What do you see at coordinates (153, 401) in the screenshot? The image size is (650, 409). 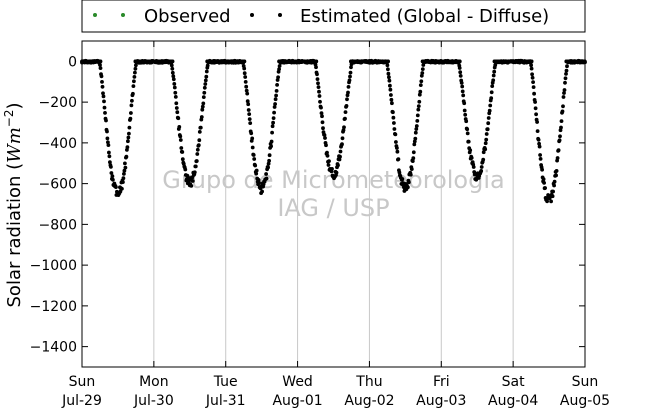 I see `x-tick-label-date: Jul-30` at bounding box center [153, 401].